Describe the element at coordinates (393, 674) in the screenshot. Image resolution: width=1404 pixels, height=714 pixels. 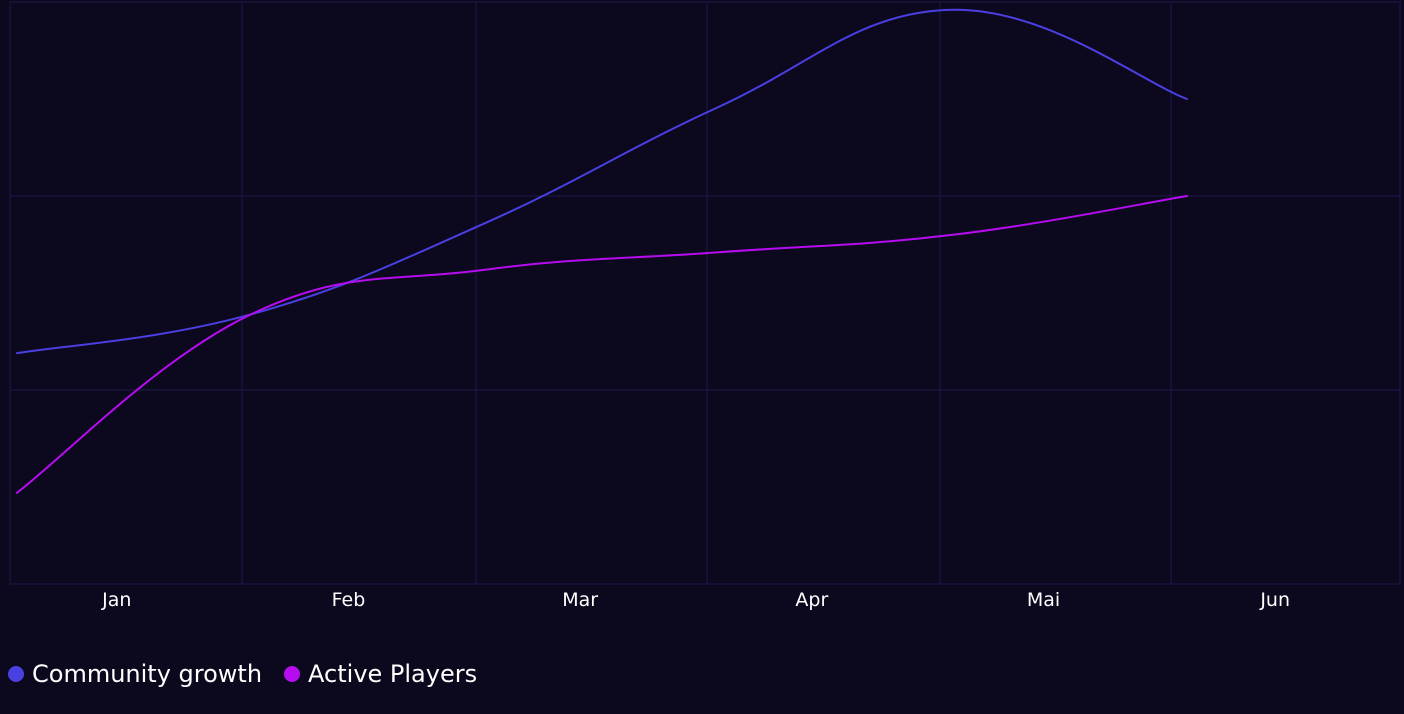
I see `legend-label-active-players: Active Players` at that location.